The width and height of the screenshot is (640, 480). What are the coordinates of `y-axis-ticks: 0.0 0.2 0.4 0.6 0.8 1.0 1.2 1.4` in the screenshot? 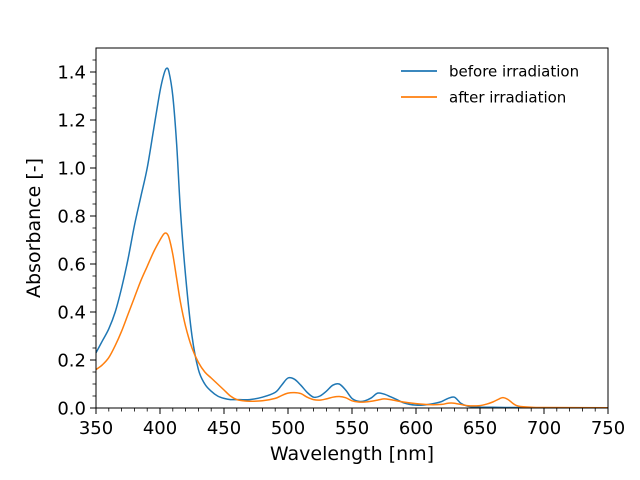 It's located at (76, 239).